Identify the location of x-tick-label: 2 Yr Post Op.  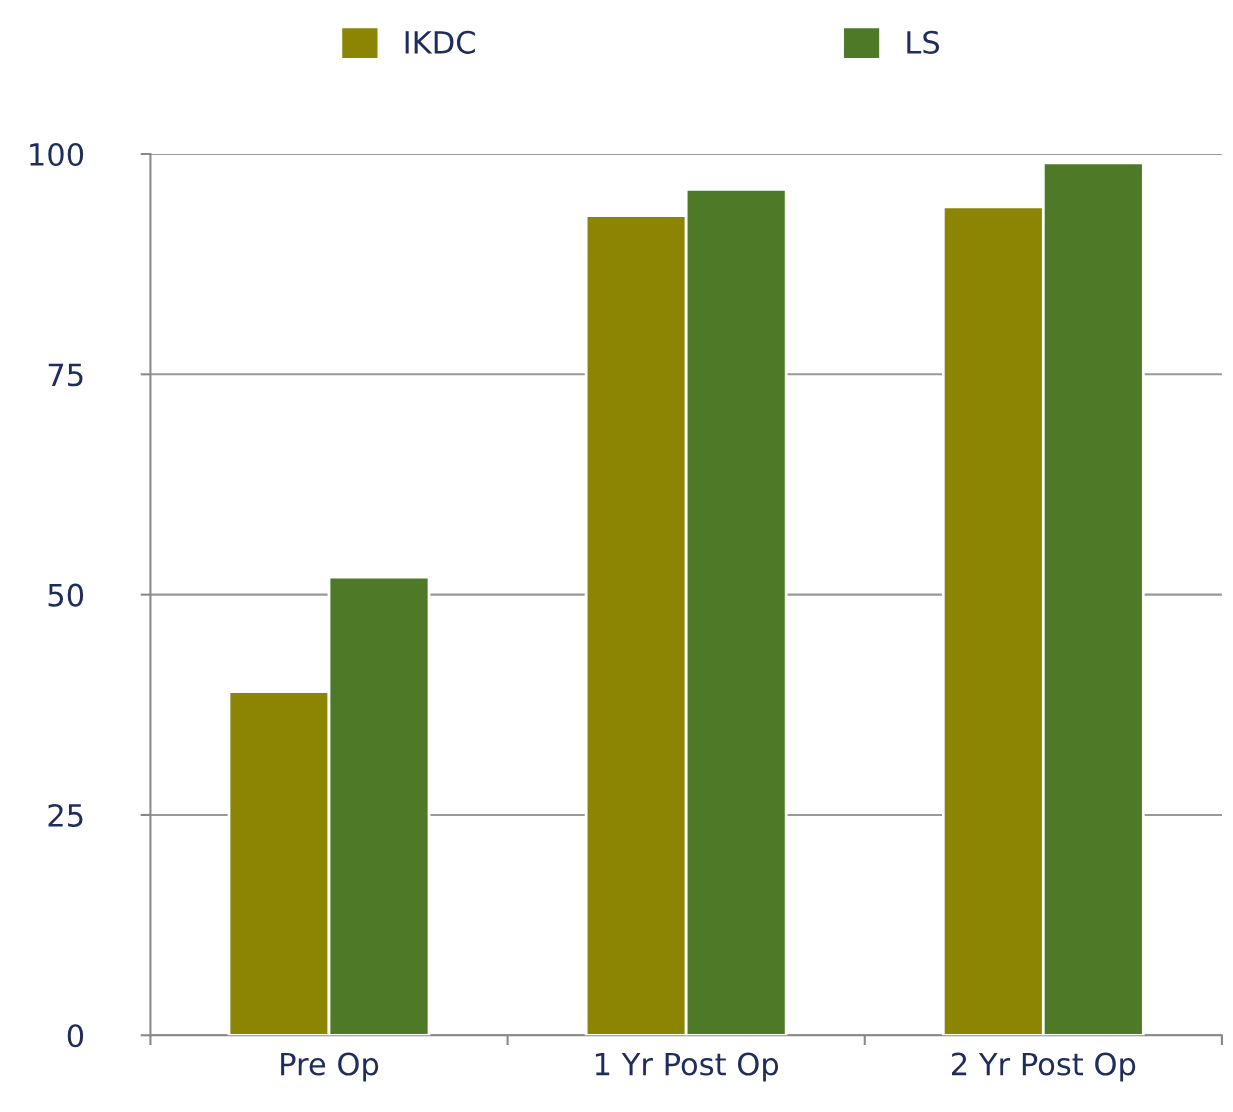
(1043, 1067).